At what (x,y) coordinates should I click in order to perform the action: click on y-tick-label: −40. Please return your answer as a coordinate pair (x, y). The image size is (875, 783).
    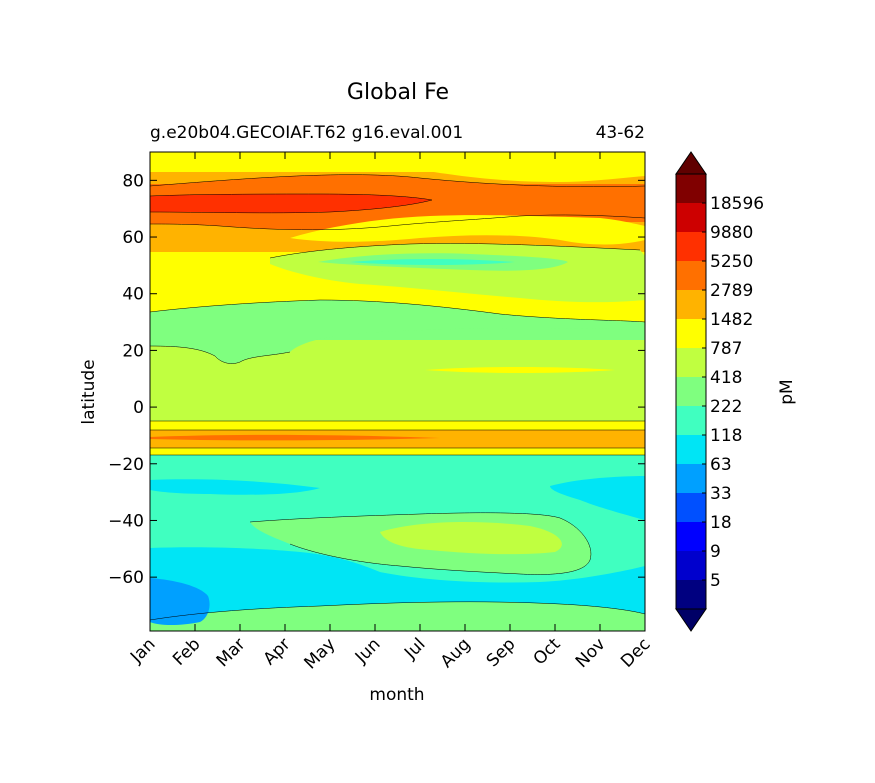
    Looking at the image, I should click on (126, 521).